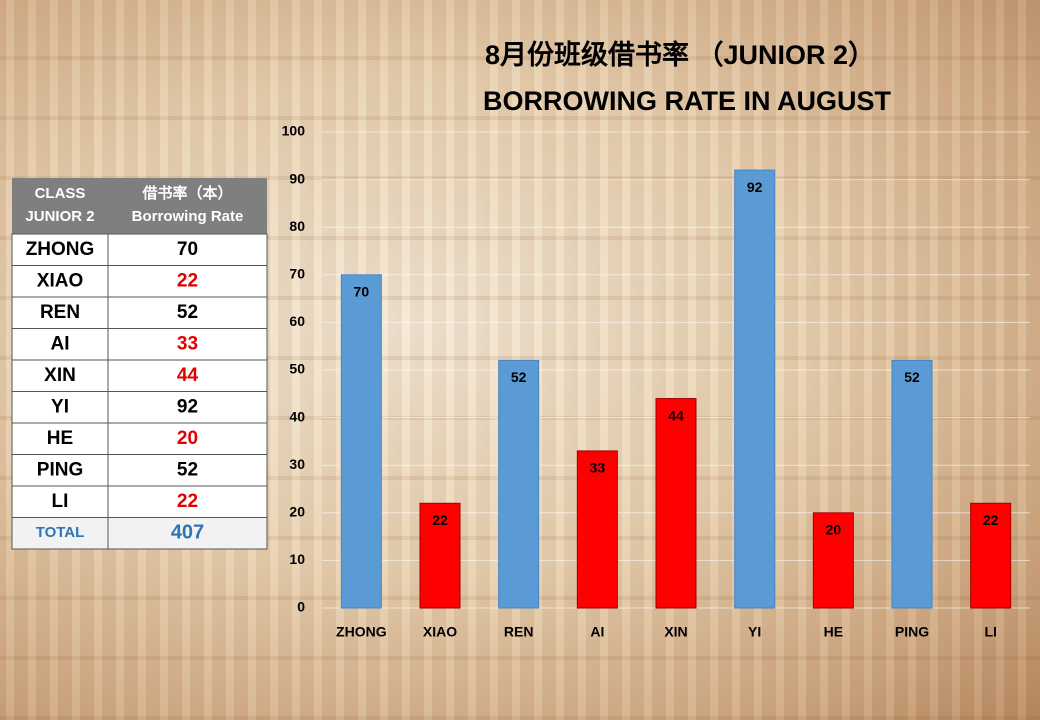 This screenshot has height=720, width=1040. Describe the element at coordinates (60, 193) in the screenshot. I see `table-header: CLASS` at that location.